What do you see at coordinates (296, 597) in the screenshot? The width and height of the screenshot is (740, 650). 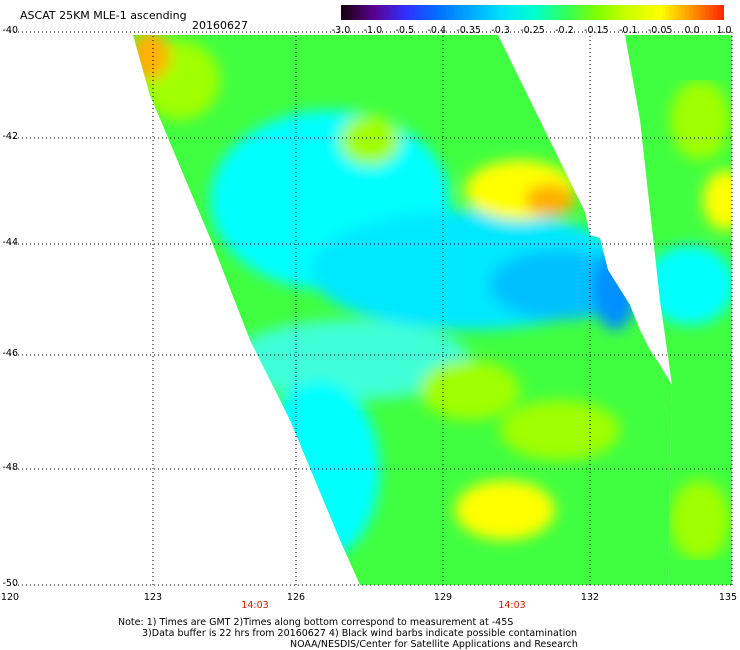 I see `lon-label: 126` at bounding box center [296, 597].